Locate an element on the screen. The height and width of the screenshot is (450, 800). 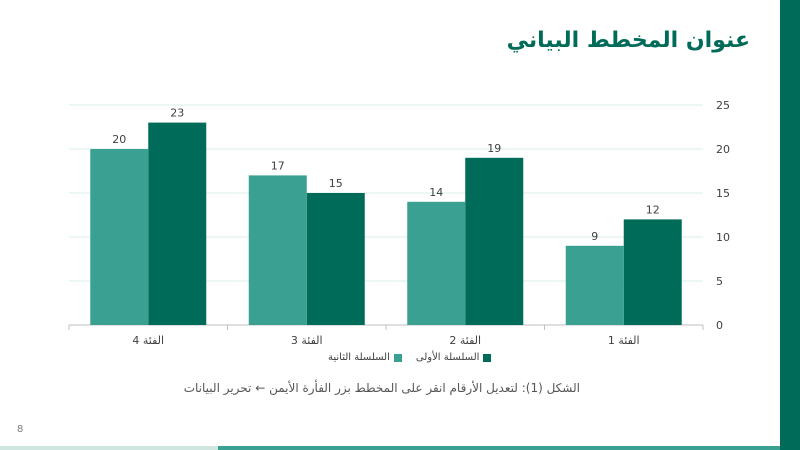
legend-item-series2: السلسلة الثانية is located at coordinates (365, 357).